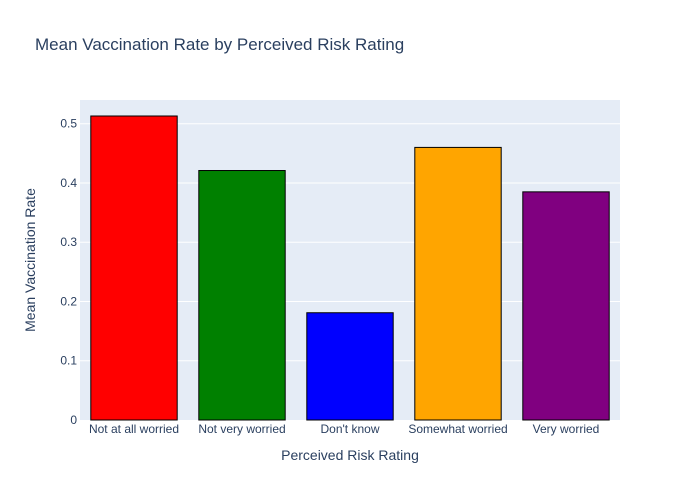 Image resolution: width=700 pixels, height=500 pixels. Describe the element at coordinates (68, 183) in the screenshot. I see `y-tick-label: 0.4` at that location.